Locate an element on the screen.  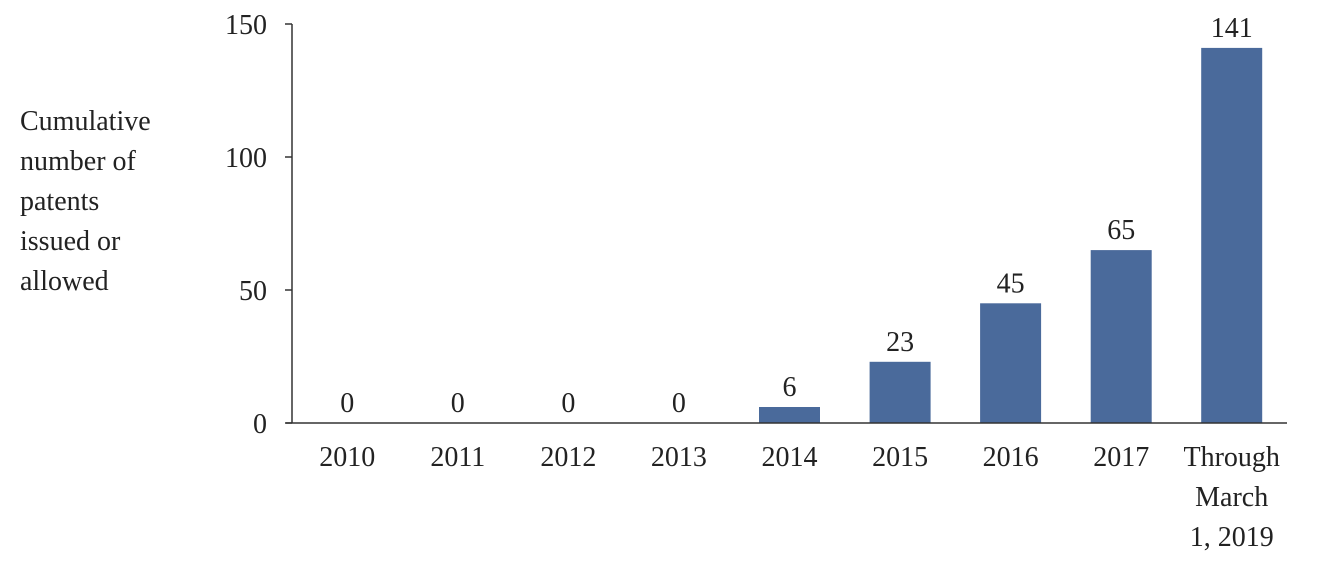
data-label: 141 is located at coordinates (1232, 28).